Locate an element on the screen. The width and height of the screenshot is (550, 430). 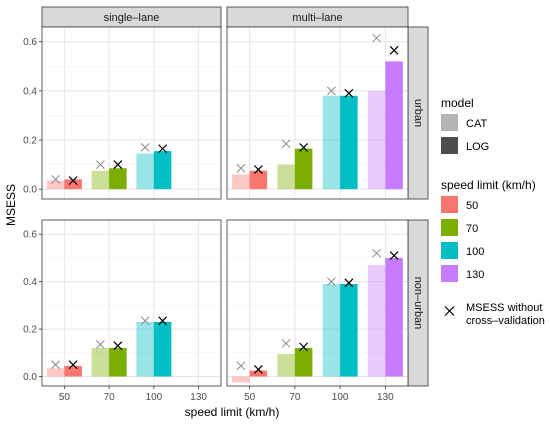
x-axis-title: speed limit (km/h) is located at coordinates (232, 412).